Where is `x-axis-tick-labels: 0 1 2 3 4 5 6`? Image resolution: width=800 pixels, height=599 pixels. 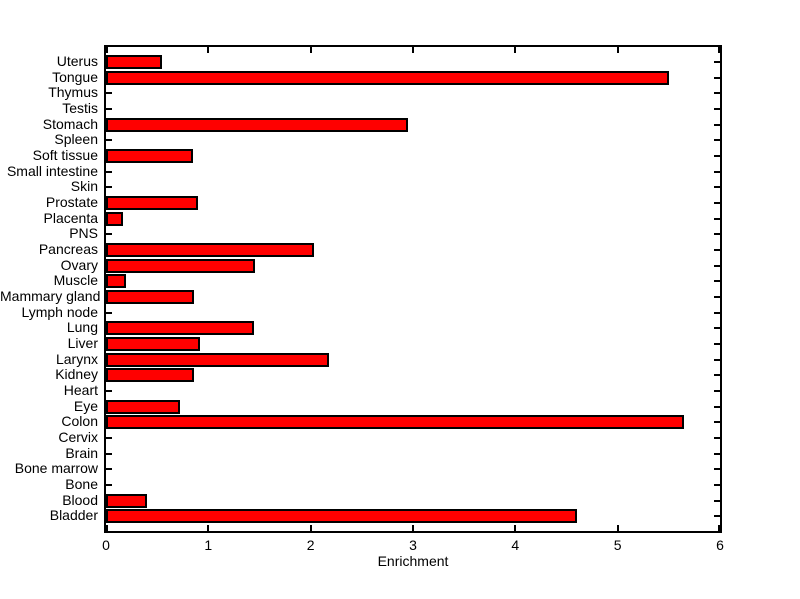
x-axis-tick-labels: 0 1 2 3 4 5 6 is located at coordinates (413, 545).